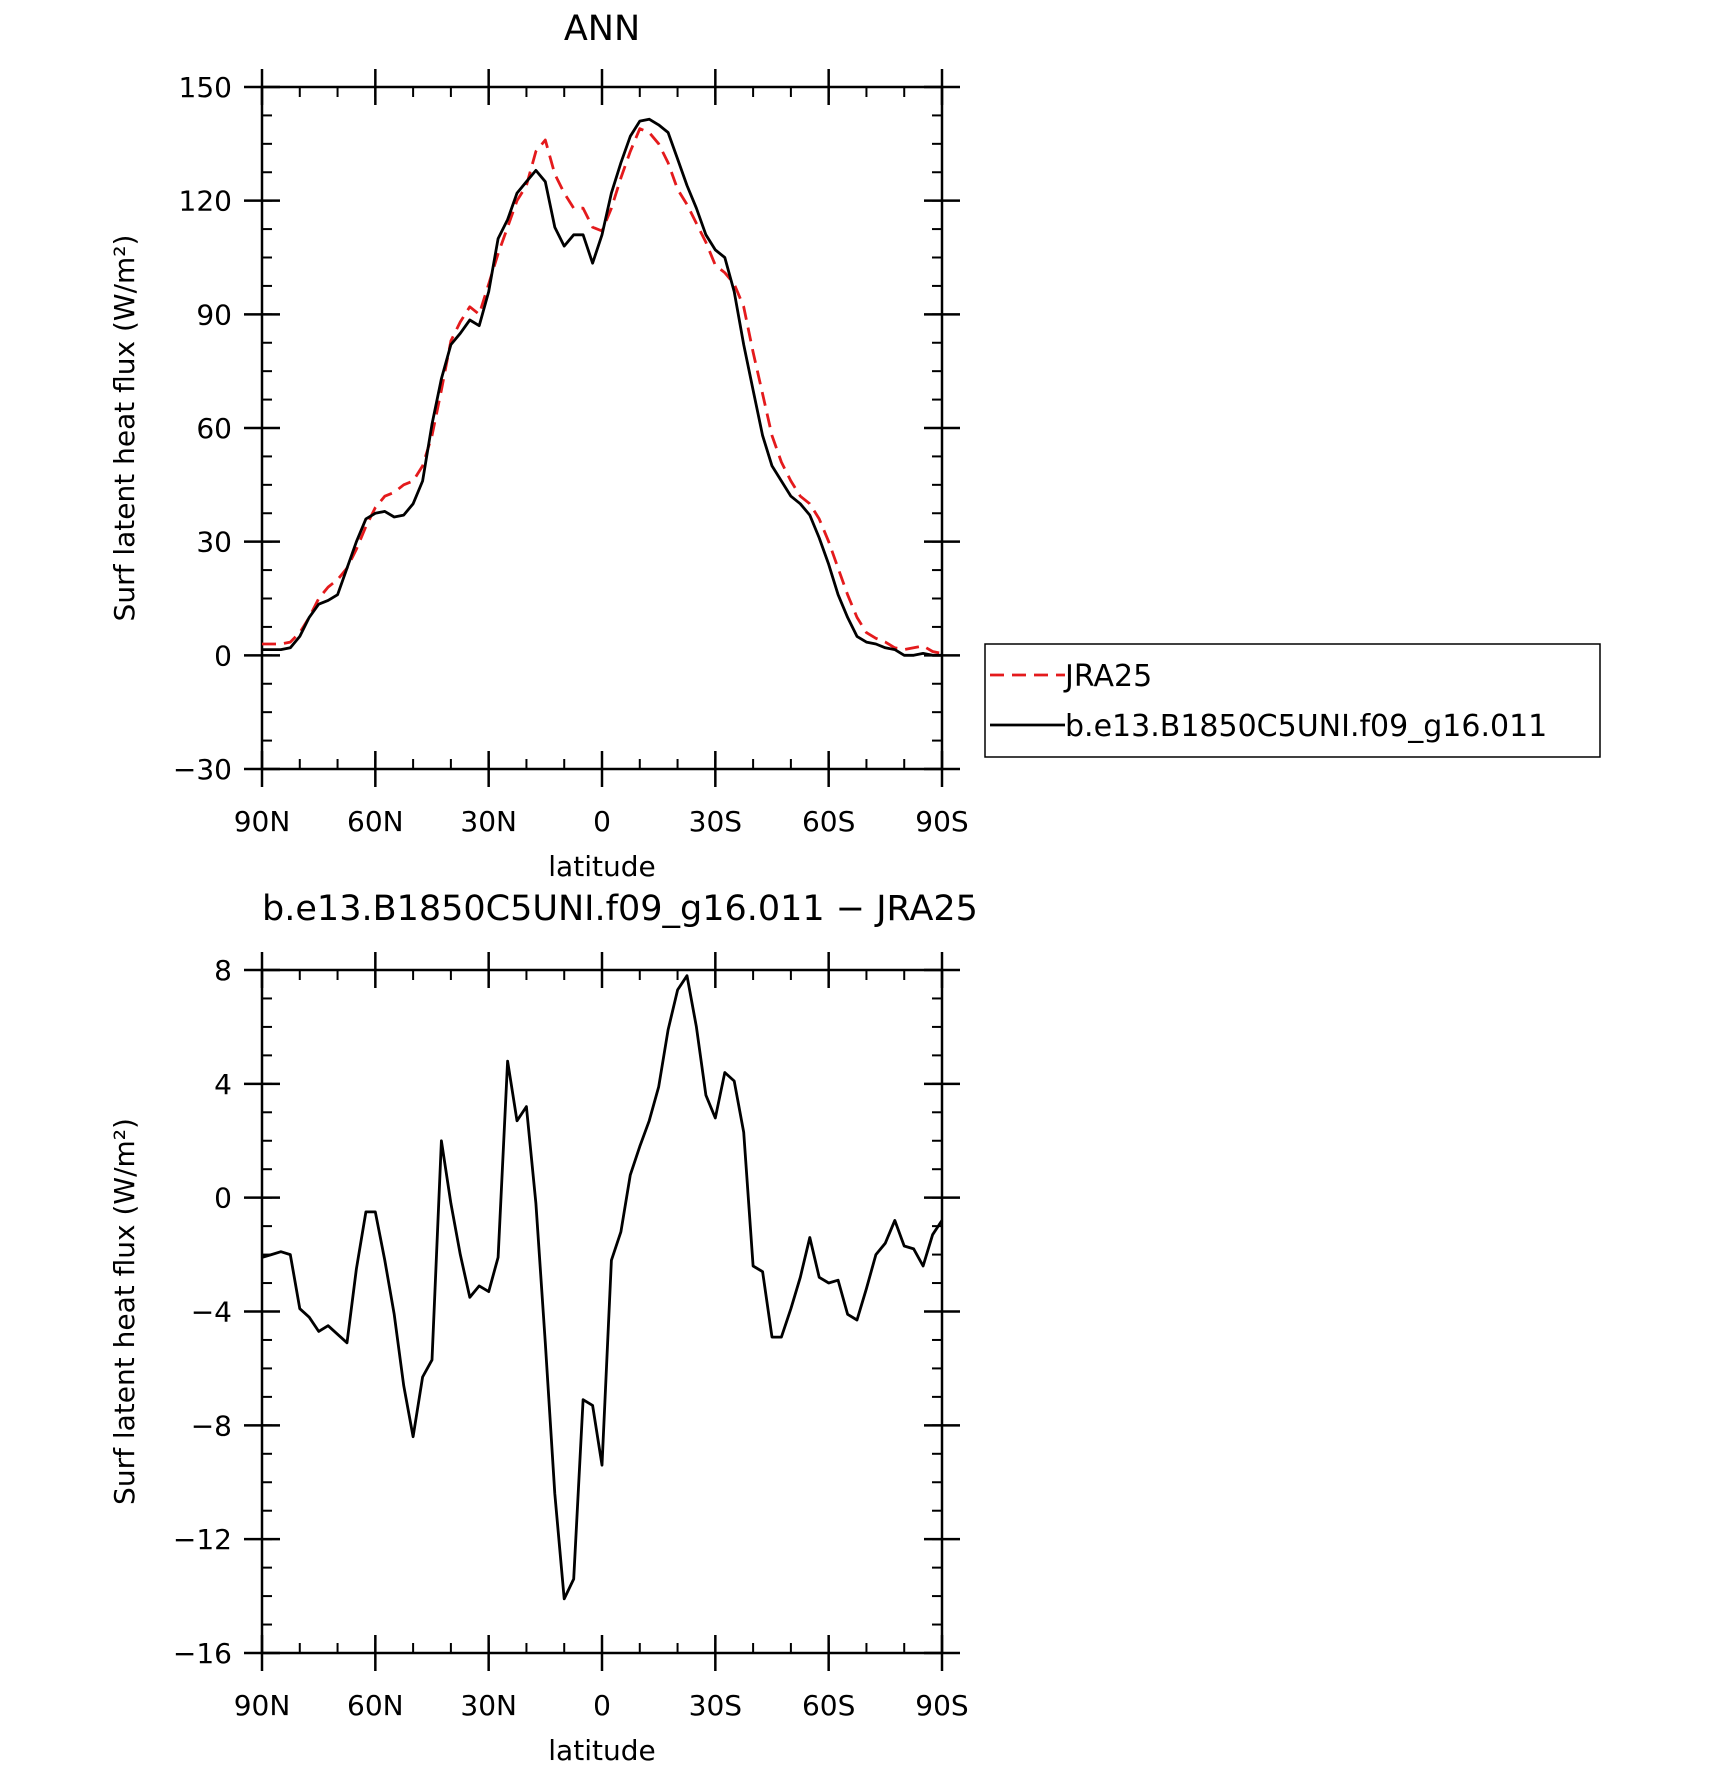 The image size is (1710, 1767). Describe the element at coordinates (1107, 676) in the screenshot. I see `legend-label-0: JRA25` at that location.